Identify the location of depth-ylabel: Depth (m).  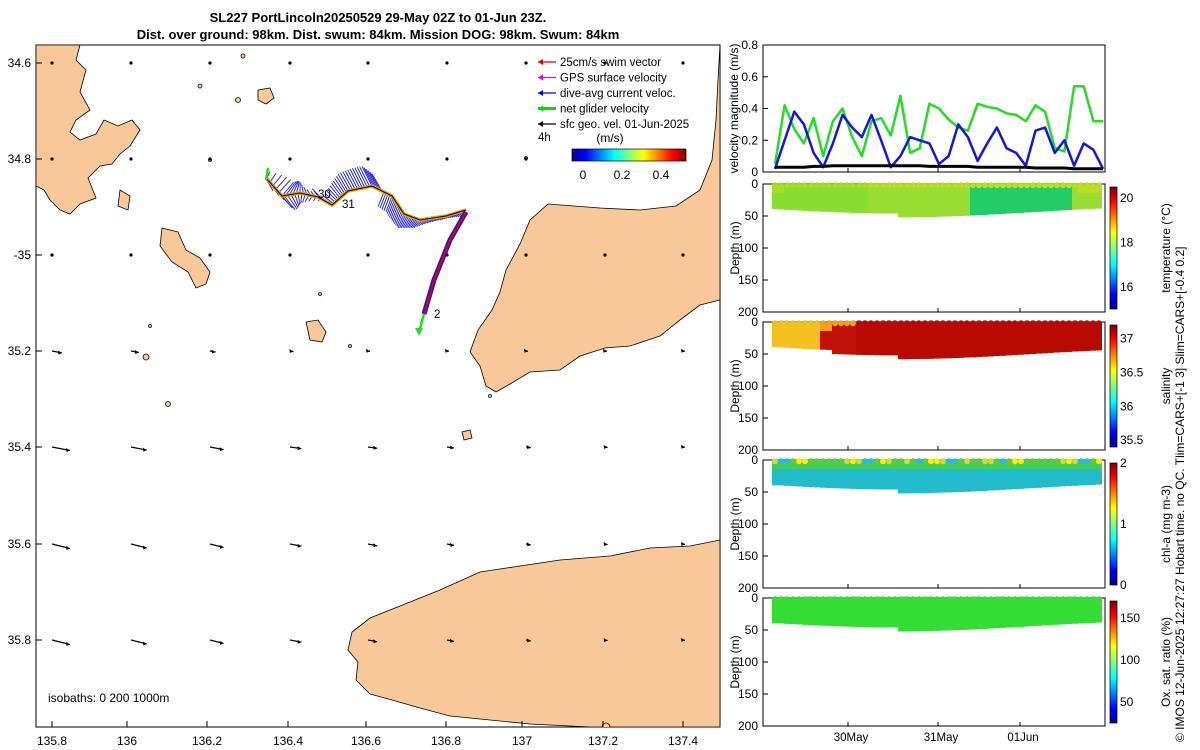
(735, 661).